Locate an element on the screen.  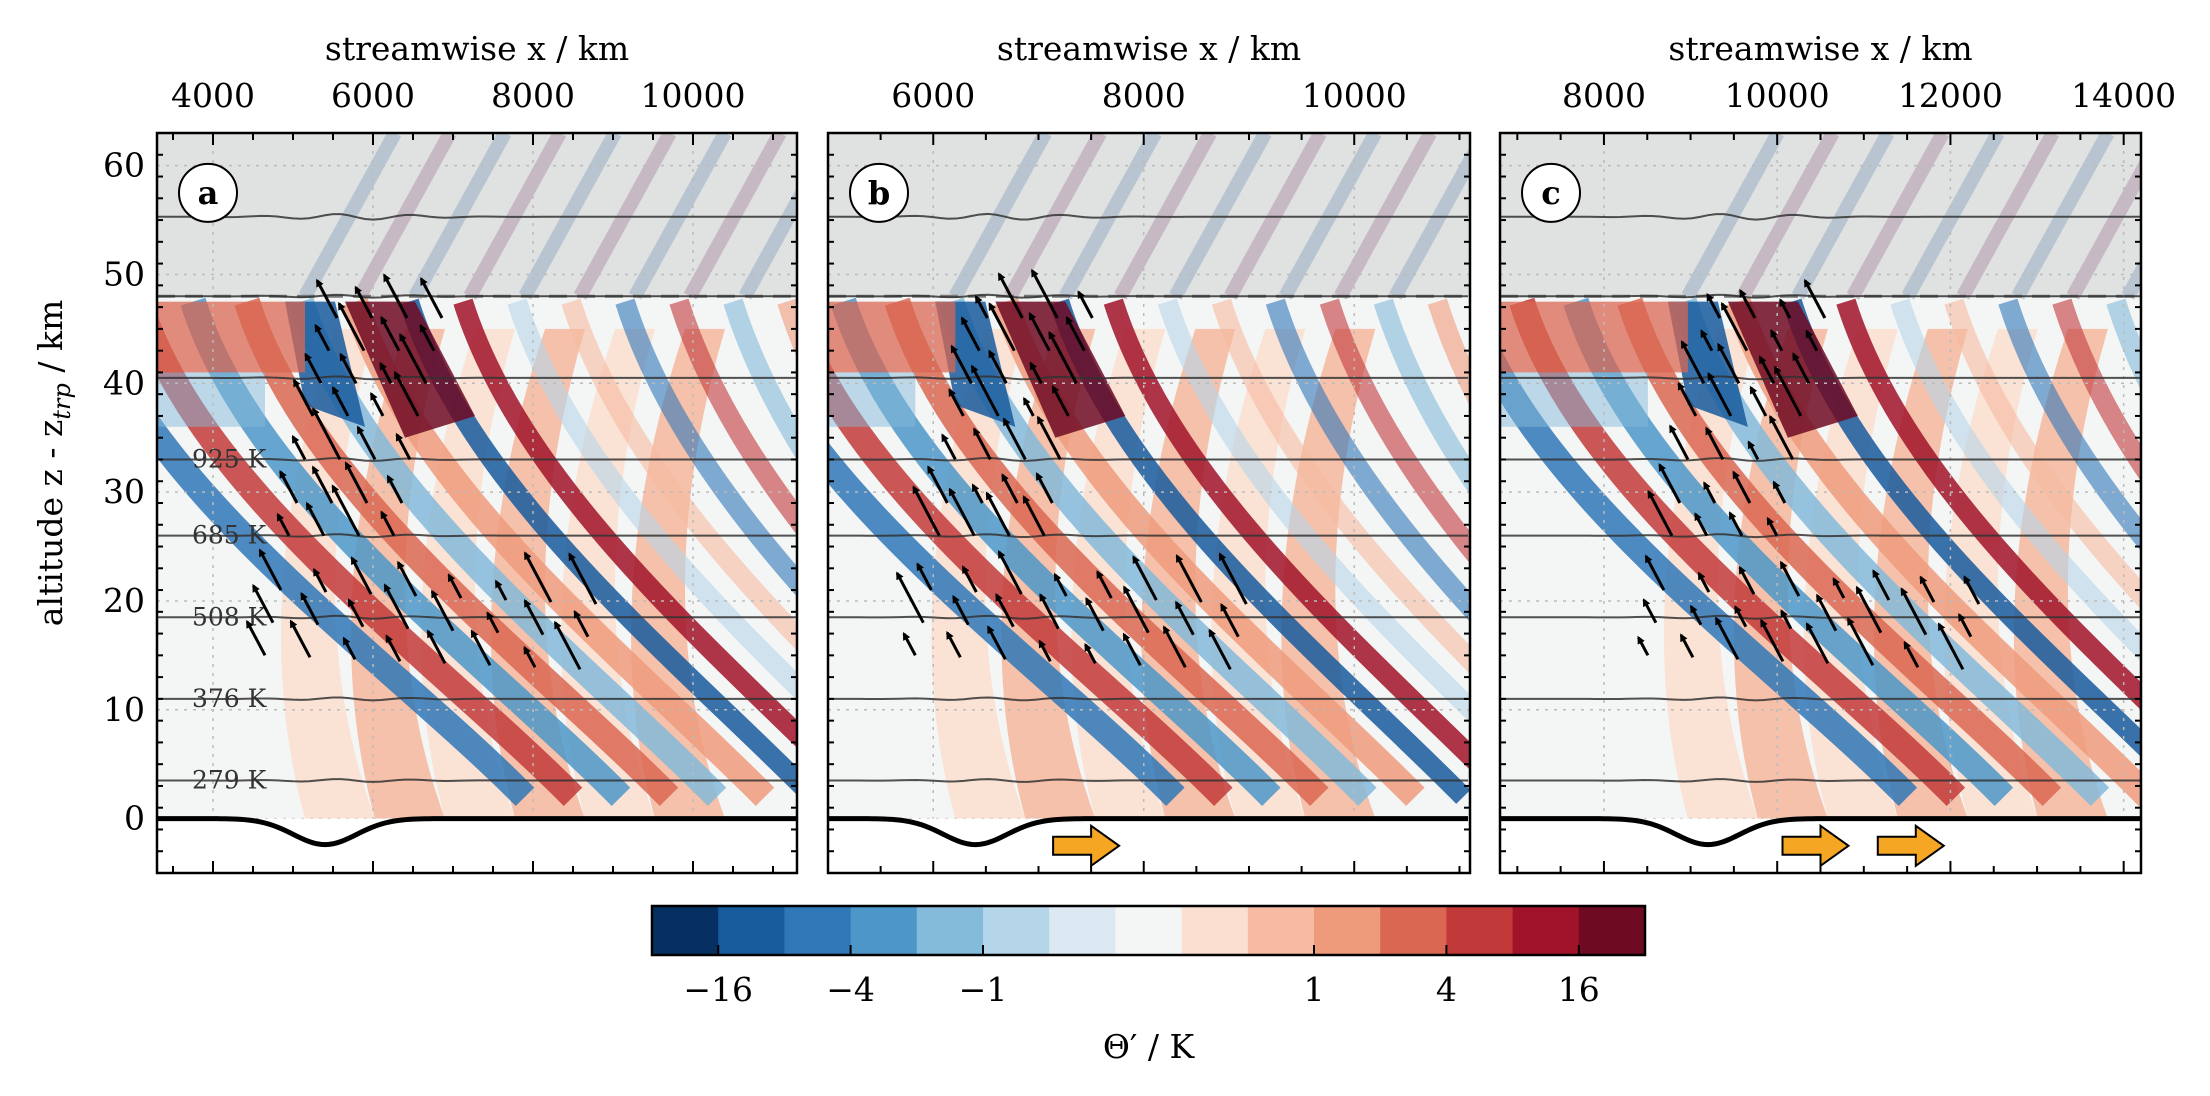
y-axis: 0 10 20 30 40 50 60 altitude z - ztrp / km is located at coordinates (88, 492).